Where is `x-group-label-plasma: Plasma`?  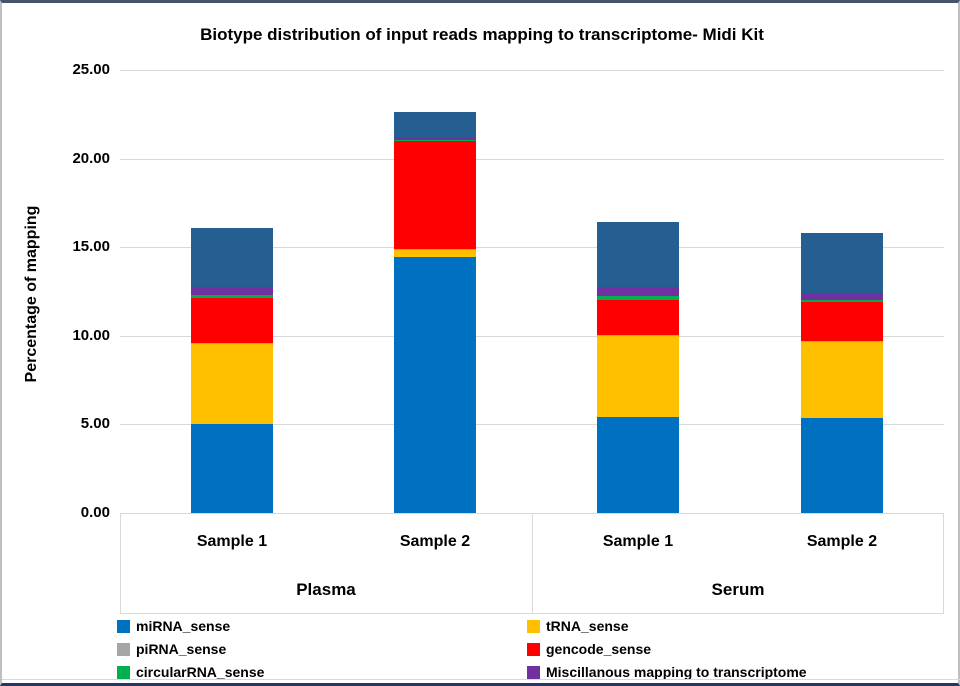 x-group-label-plasma: Plasma is located at coordinates (326, 589).